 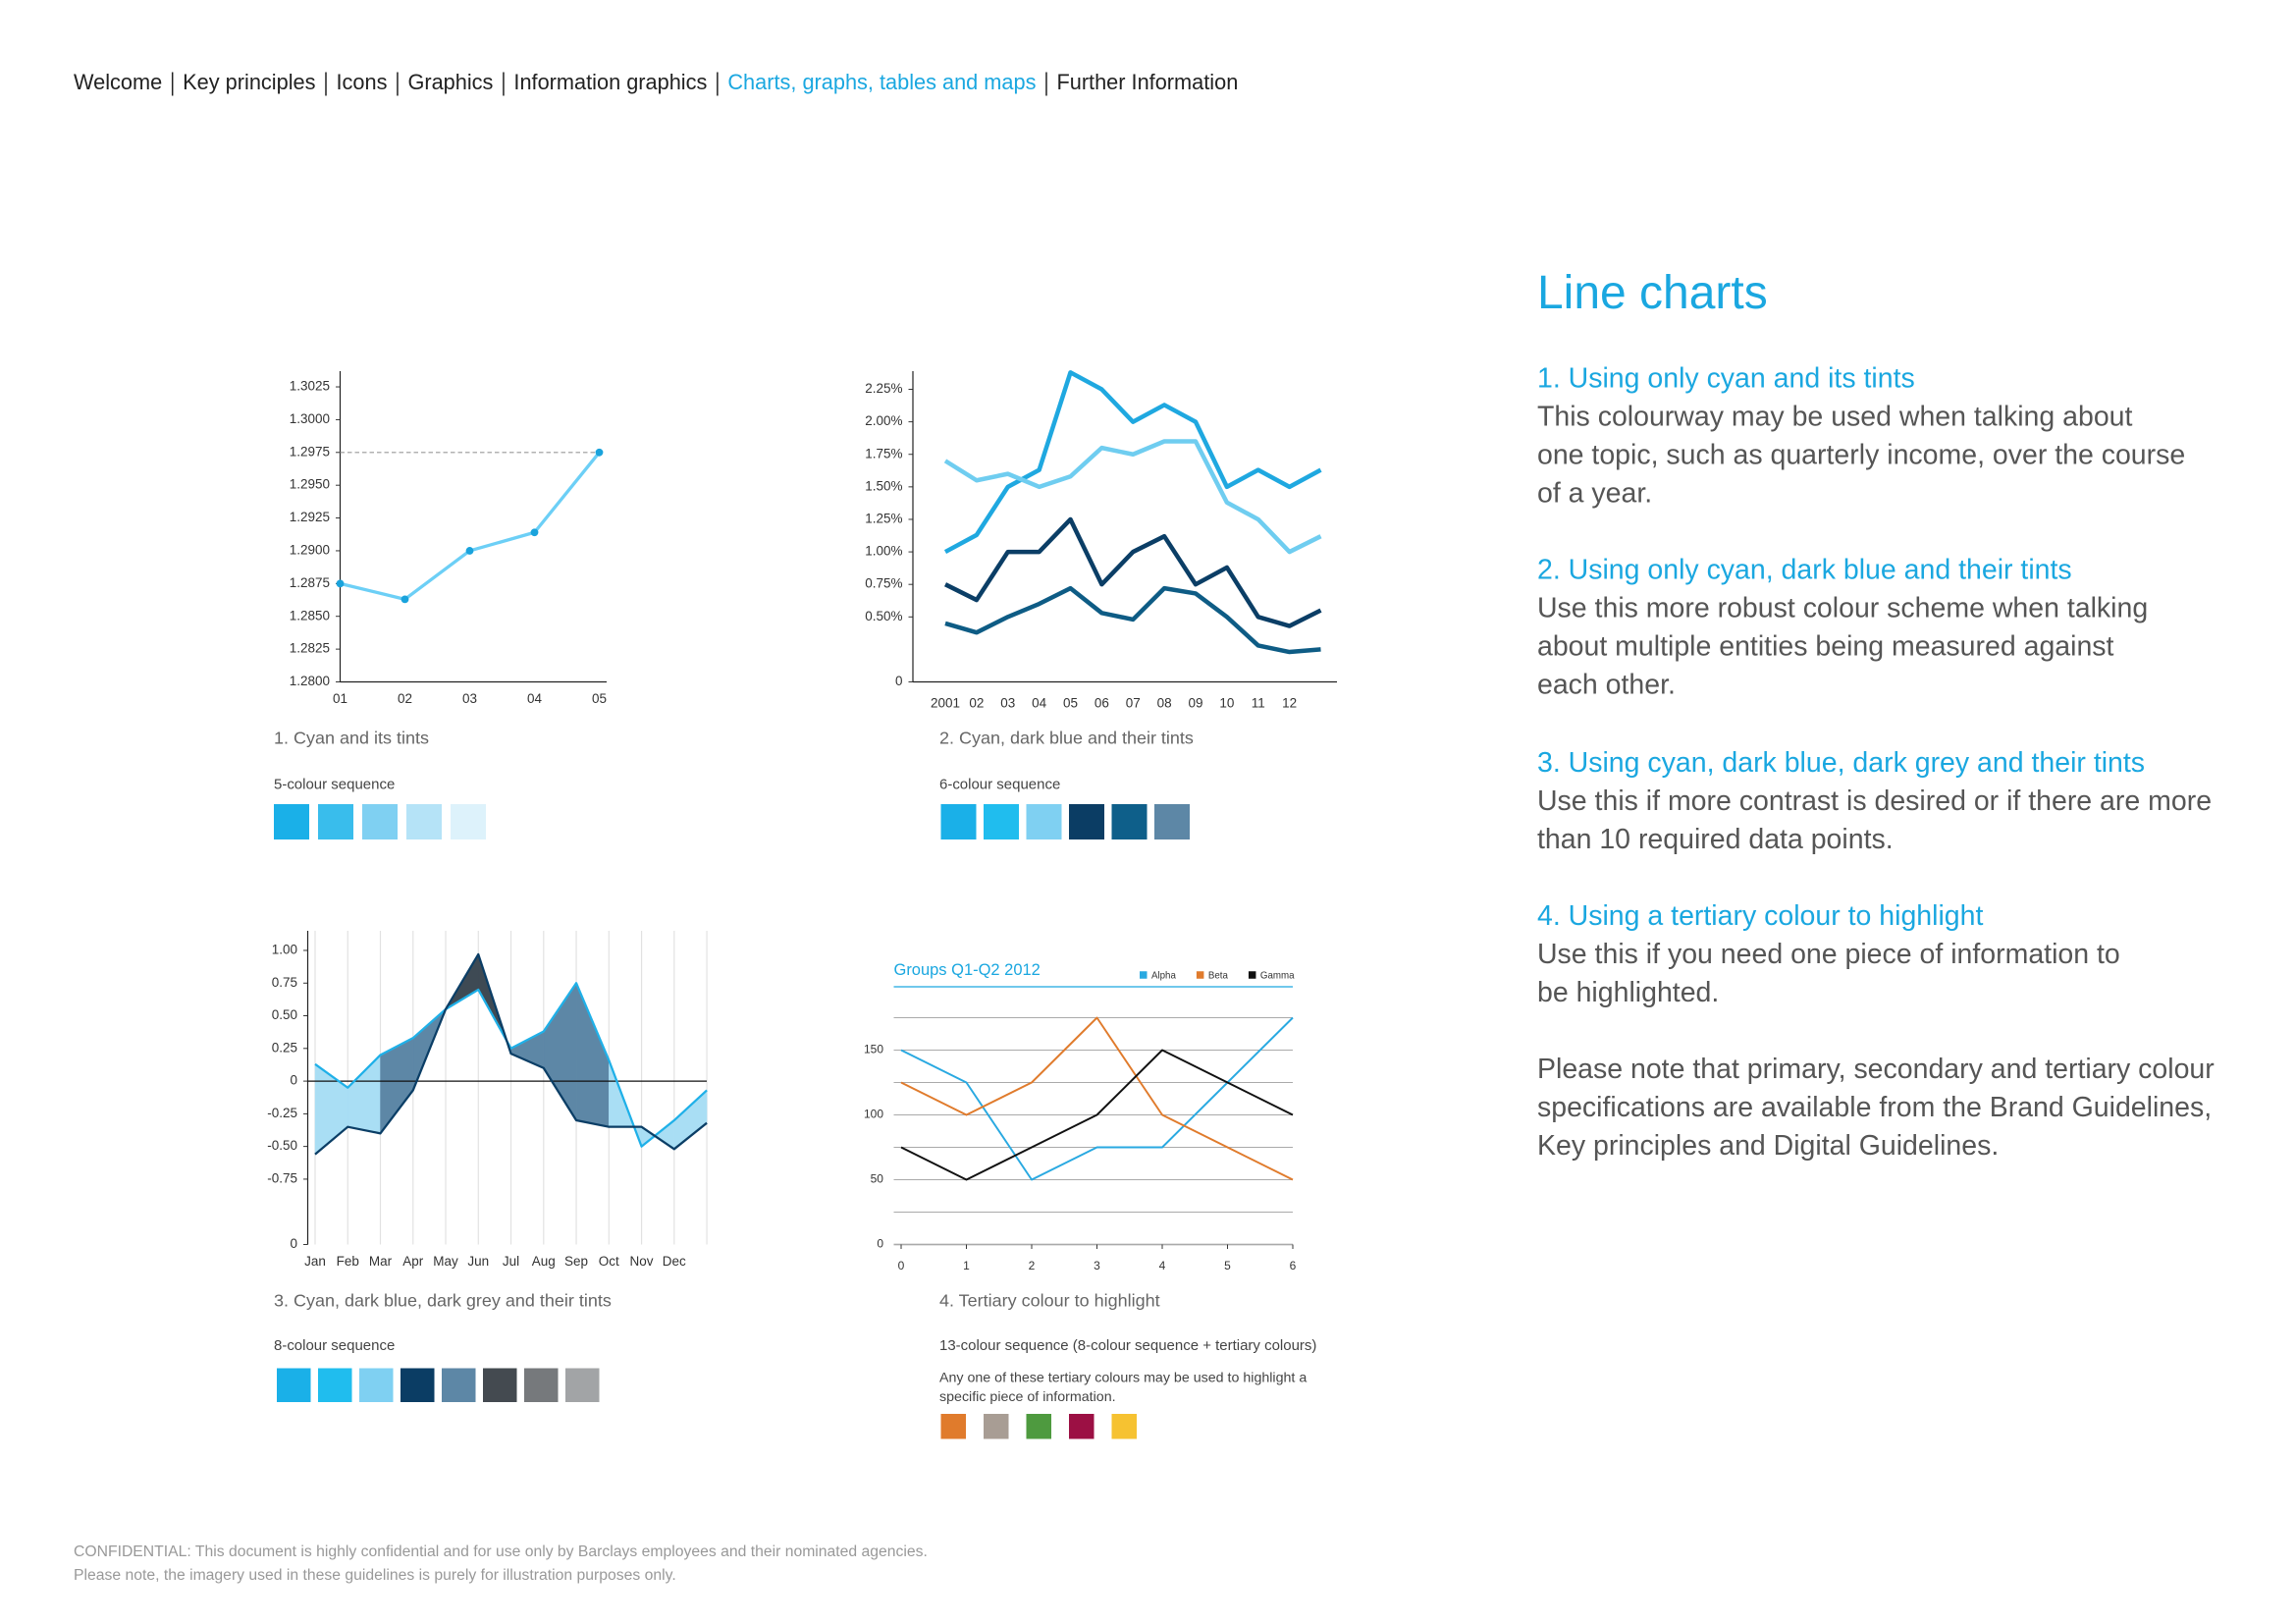 I want to click on nav-link: Information graphics, so click(x=610, y=82).